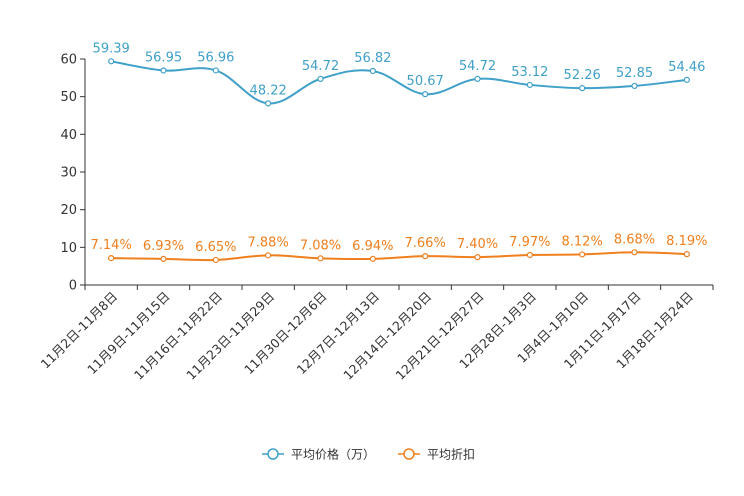 The image size is (744, 496). What do you see at coordinates (320, 245) in the screenshot?
I see `data-label: 7.08%` at bounding box center [320, 245].